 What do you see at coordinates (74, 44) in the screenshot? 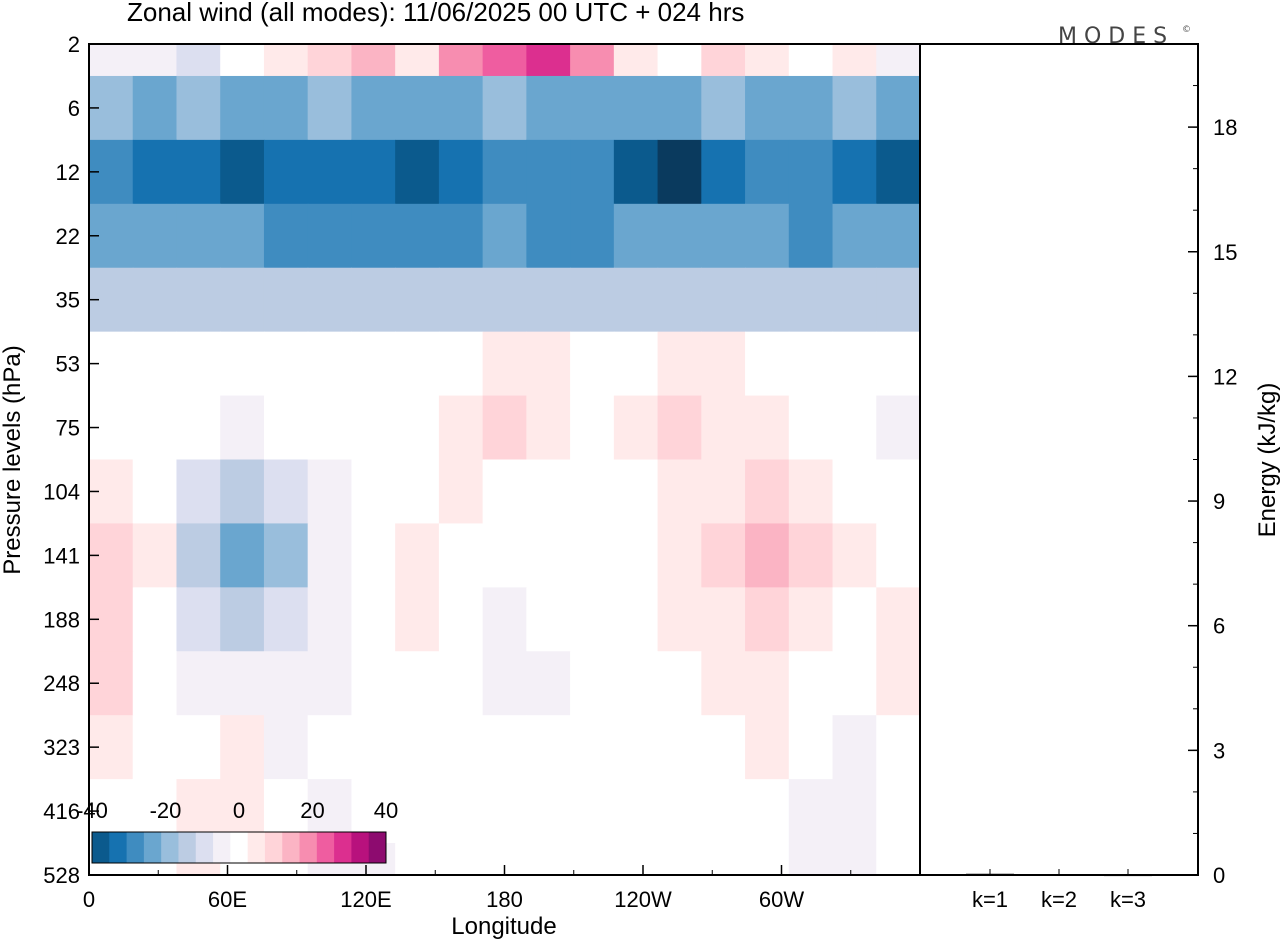
I see `y-tick-label: 2` at bounding box center [74, 44].